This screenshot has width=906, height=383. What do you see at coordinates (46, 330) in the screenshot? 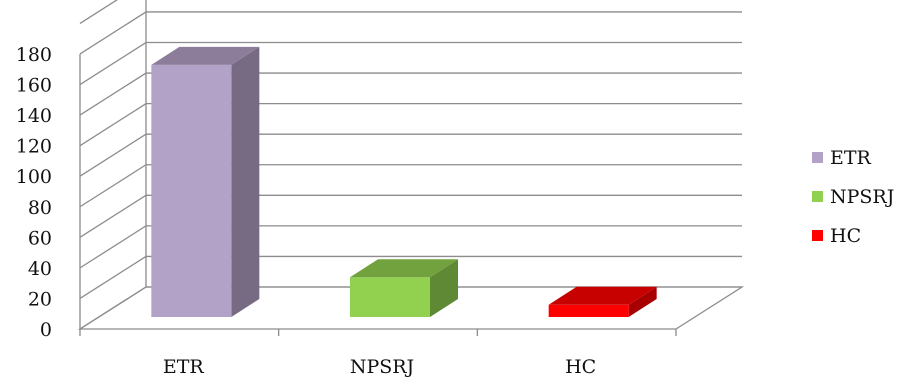
I see `y-tick-label: 0` at bounding box center [46, 330].